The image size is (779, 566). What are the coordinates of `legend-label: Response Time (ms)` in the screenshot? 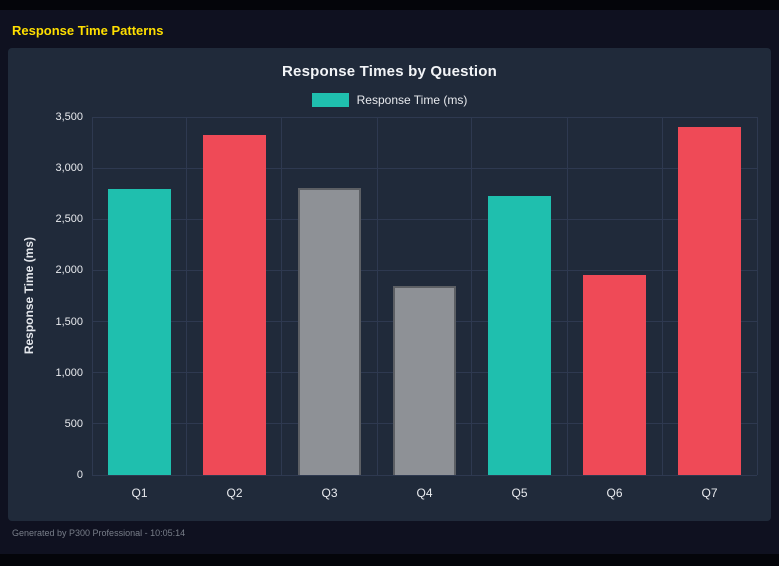 It's located at (412, 100).